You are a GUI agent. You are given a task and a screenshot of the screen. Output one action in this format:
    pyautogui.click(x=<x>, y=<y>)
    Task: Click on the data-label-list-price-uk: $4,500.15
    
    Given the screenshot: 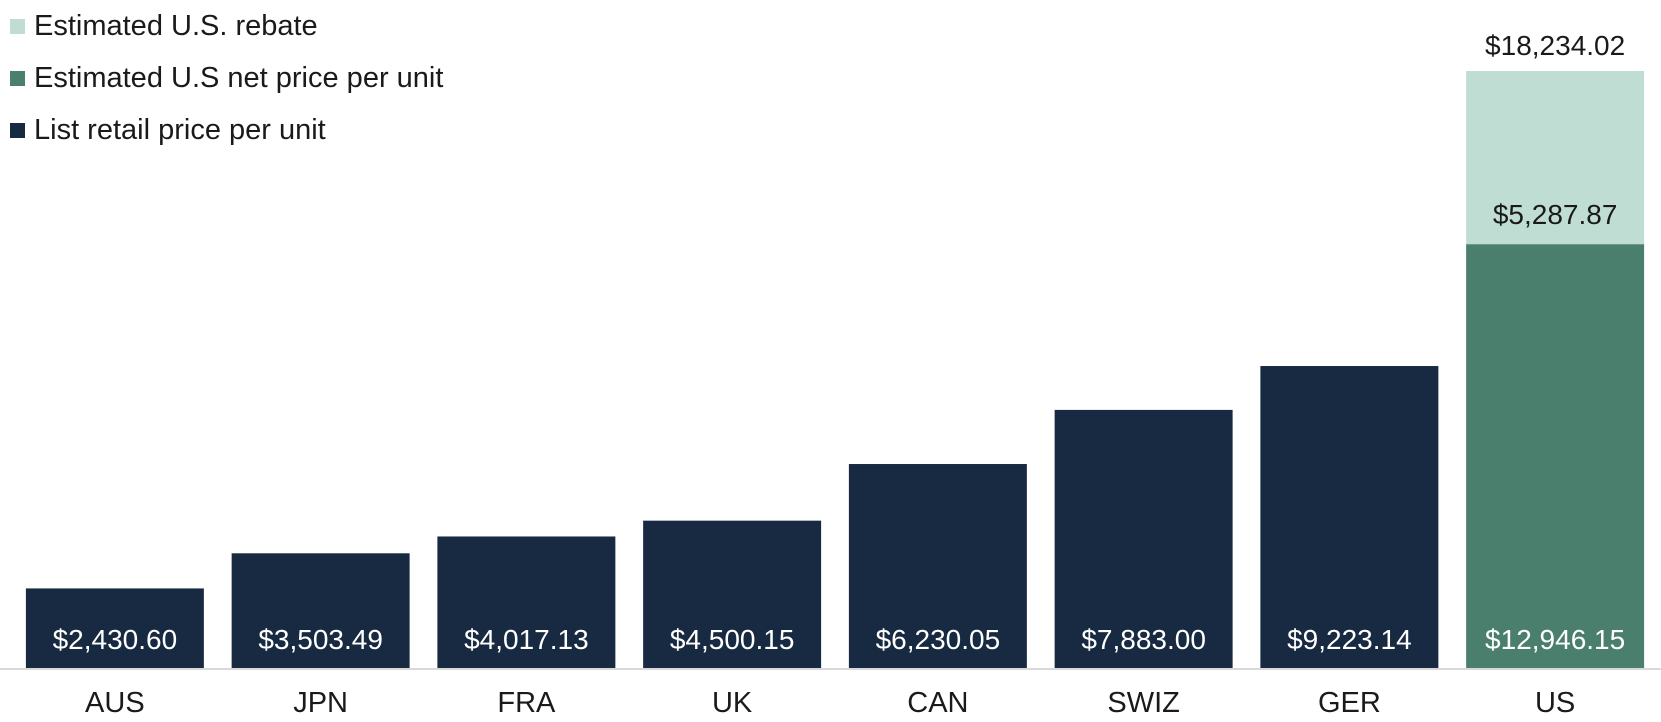 What is the action you would take?
    pyautogui.click(x=732, y=639)
    